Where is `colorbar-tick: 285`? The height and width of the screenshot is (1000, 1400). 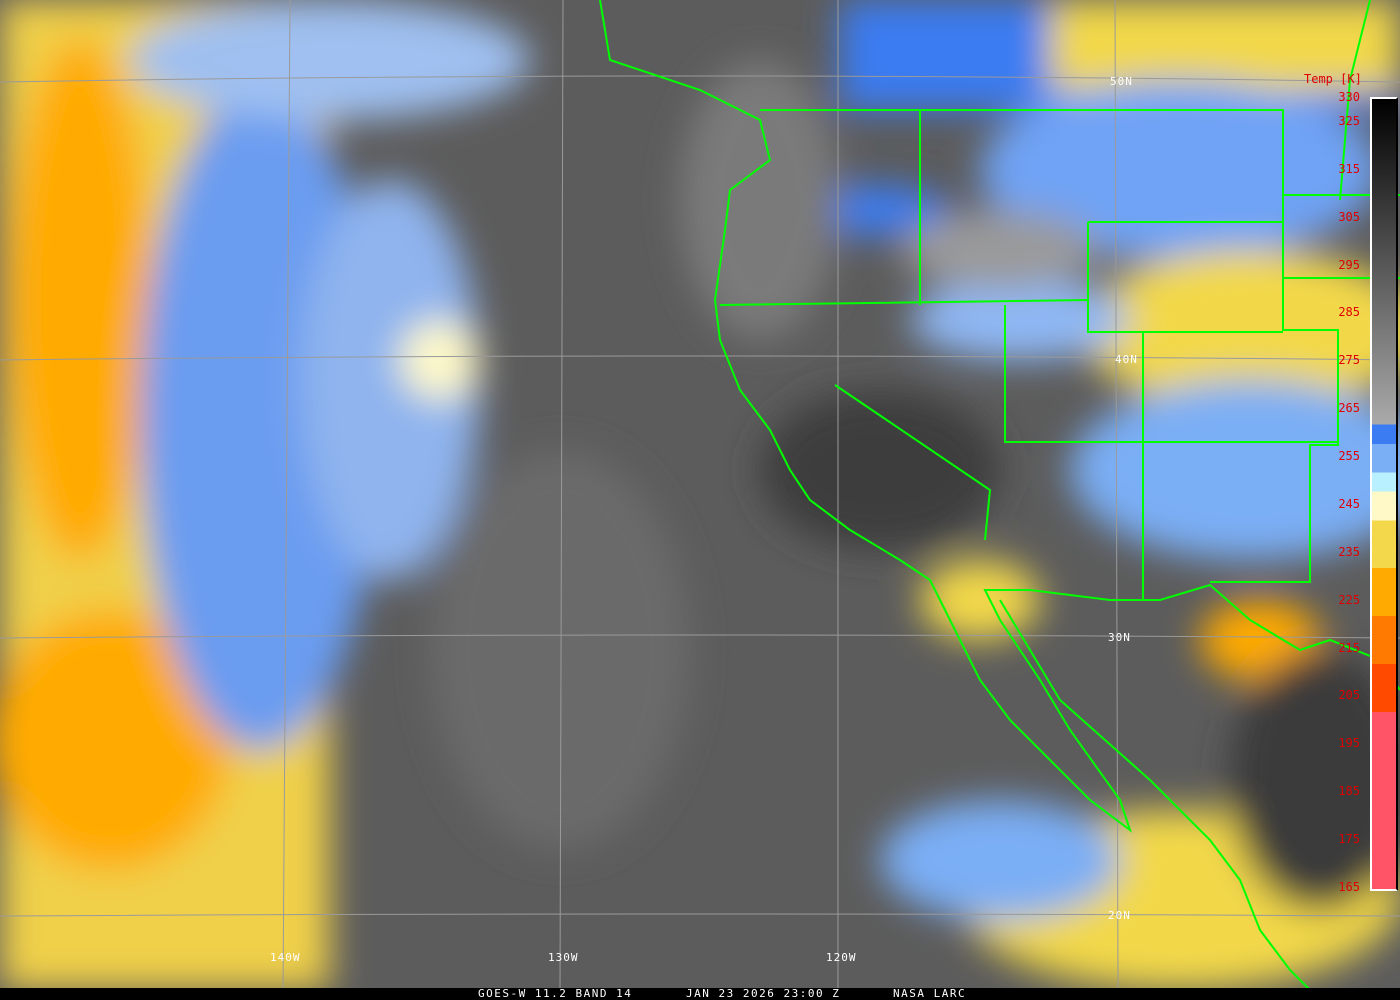 colorbar-tick: 285 is located at coordinates (1349, 312).